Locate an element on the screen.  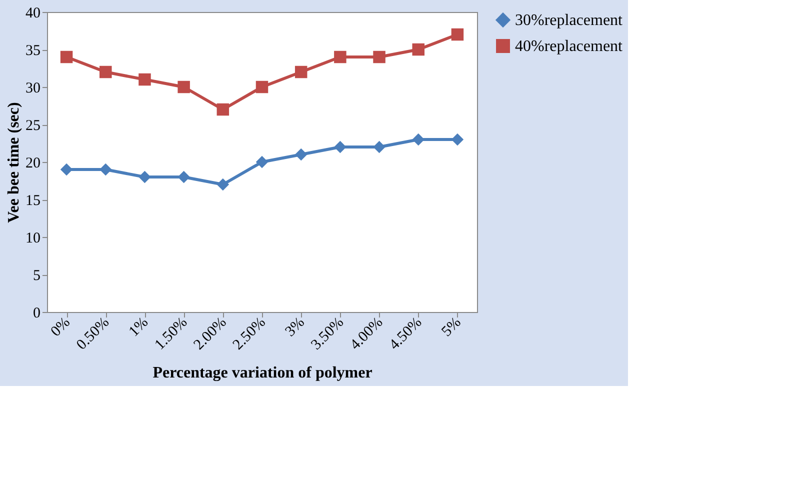
legend-label: 40%replacement is located at coordinates (569, 46).